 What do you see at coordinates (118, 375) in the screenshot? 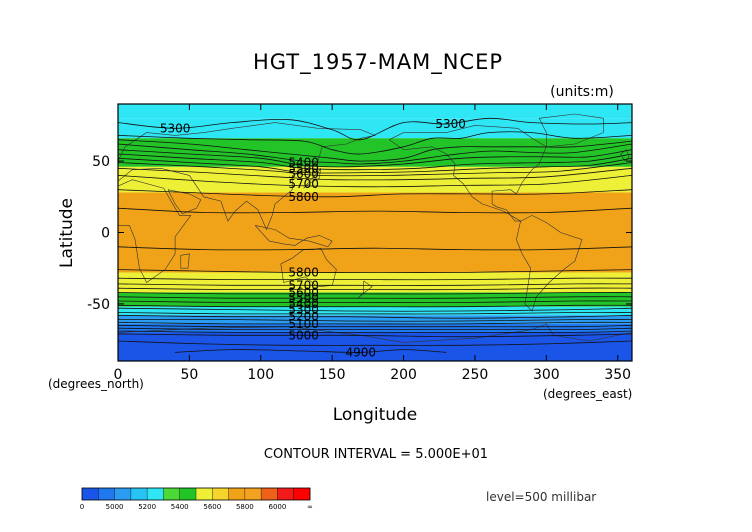
I see `x-tick-label-0: 0` at bounding box center [118, 375].